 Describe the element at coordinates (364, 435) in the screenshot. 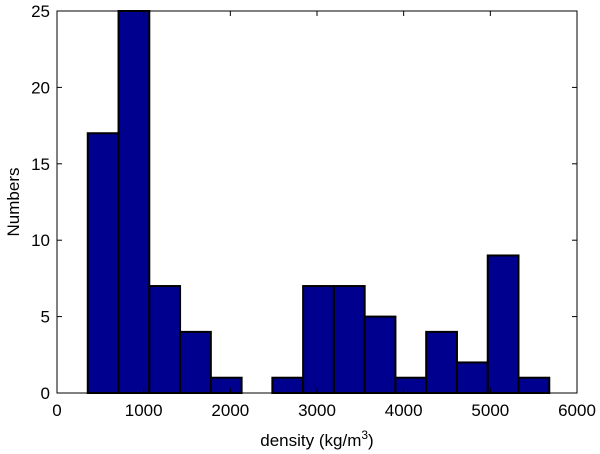

I see `x-axis-label-superscript: 3` at that location.